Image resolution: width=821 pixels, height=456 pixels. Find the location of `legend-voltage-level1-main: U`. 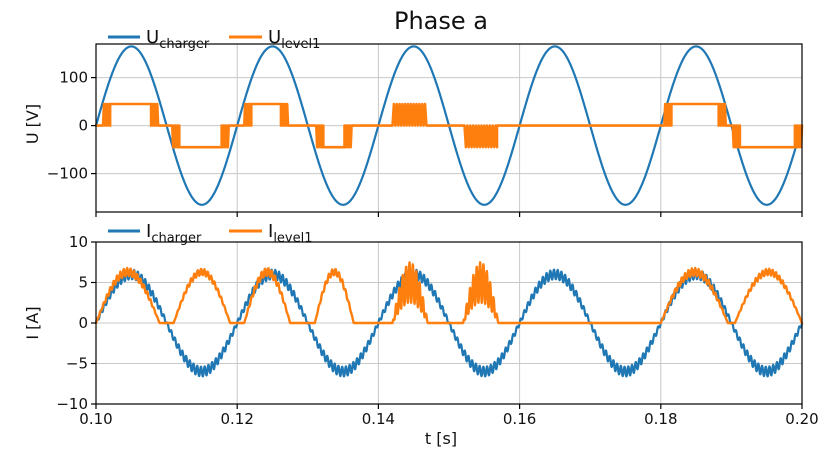

legend-voltage-level1-main: U is located at coordinates (274, 37).